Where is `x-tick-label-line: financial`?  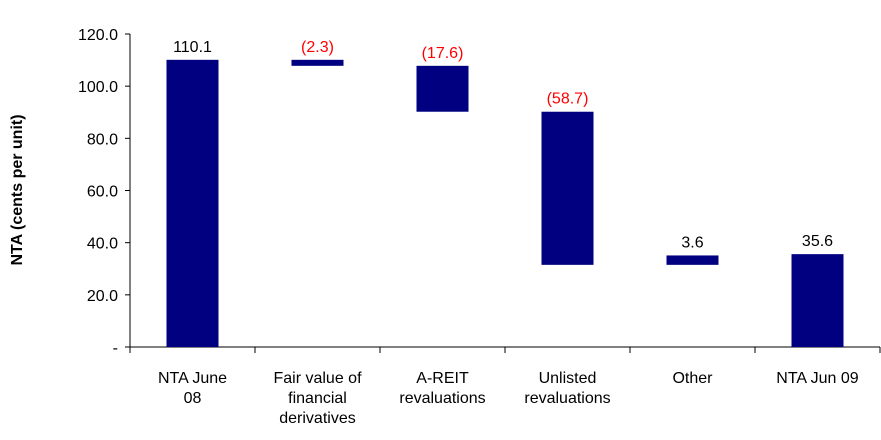
x-tick-label-line: financial is located at coordinates (317, 398).